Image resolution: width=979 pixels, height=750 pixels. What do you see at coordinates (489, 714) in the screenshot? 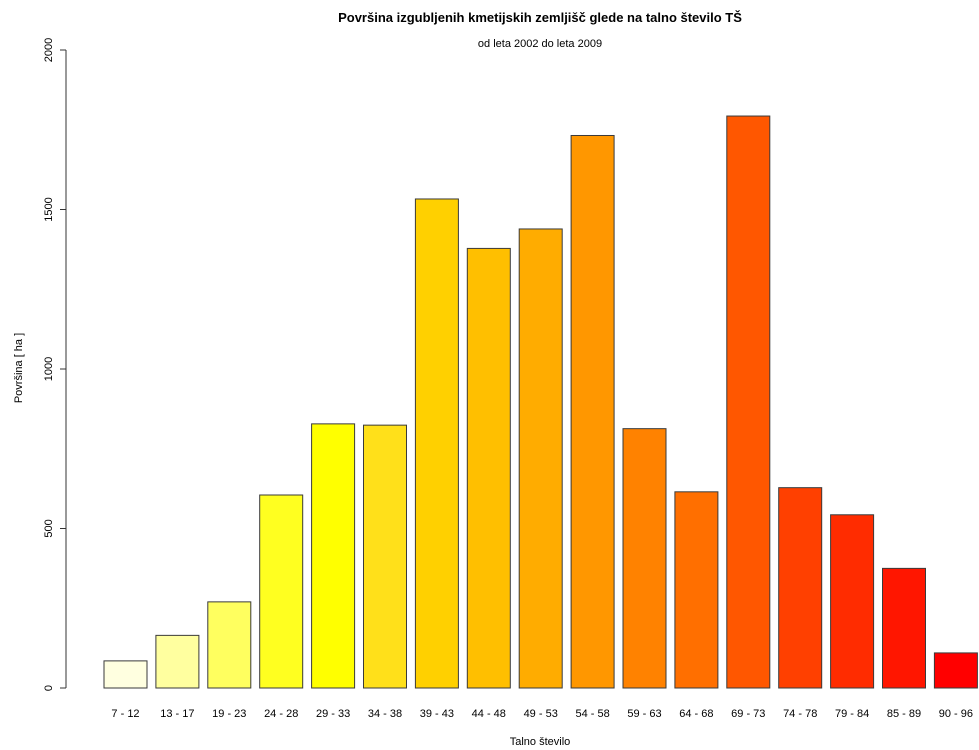
I see `x-tick-label-7: 44 - 48` at bounding box center [489, 714].